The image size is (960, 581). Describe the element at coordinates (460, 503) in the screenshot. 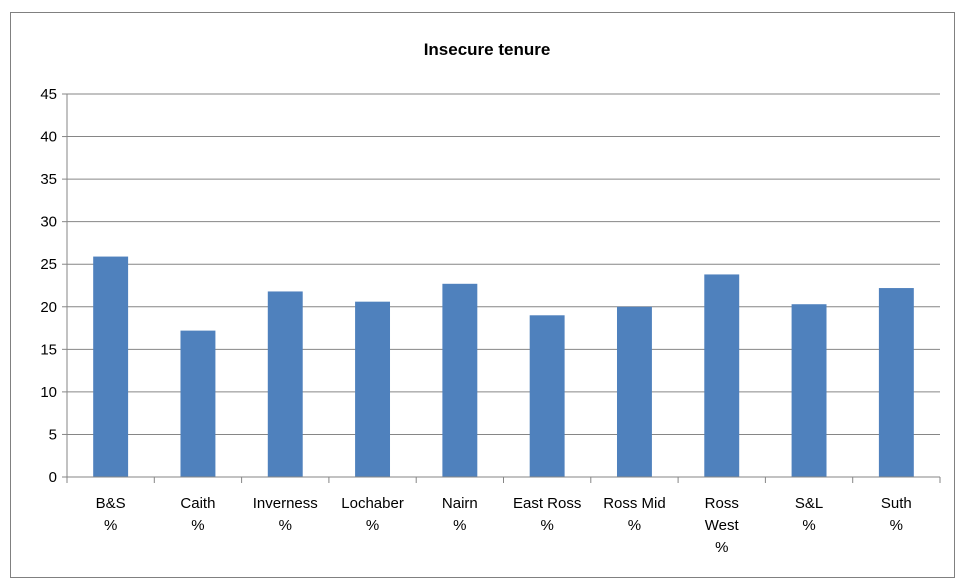

I see `x-tick-label-line: Nairn` at that location.